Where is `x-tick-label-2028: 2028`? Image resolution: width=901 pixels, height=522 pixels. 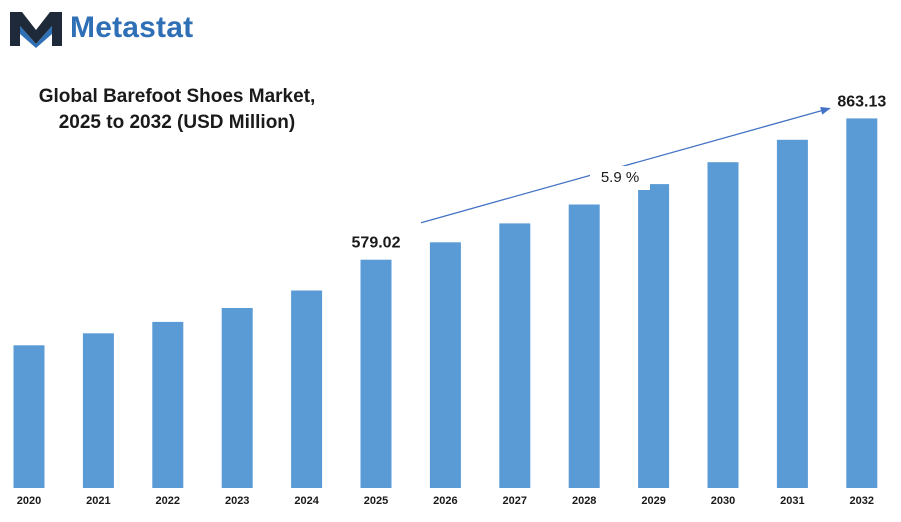 x-tick-label-2028: 2028 is located at coordinates (584, 501).